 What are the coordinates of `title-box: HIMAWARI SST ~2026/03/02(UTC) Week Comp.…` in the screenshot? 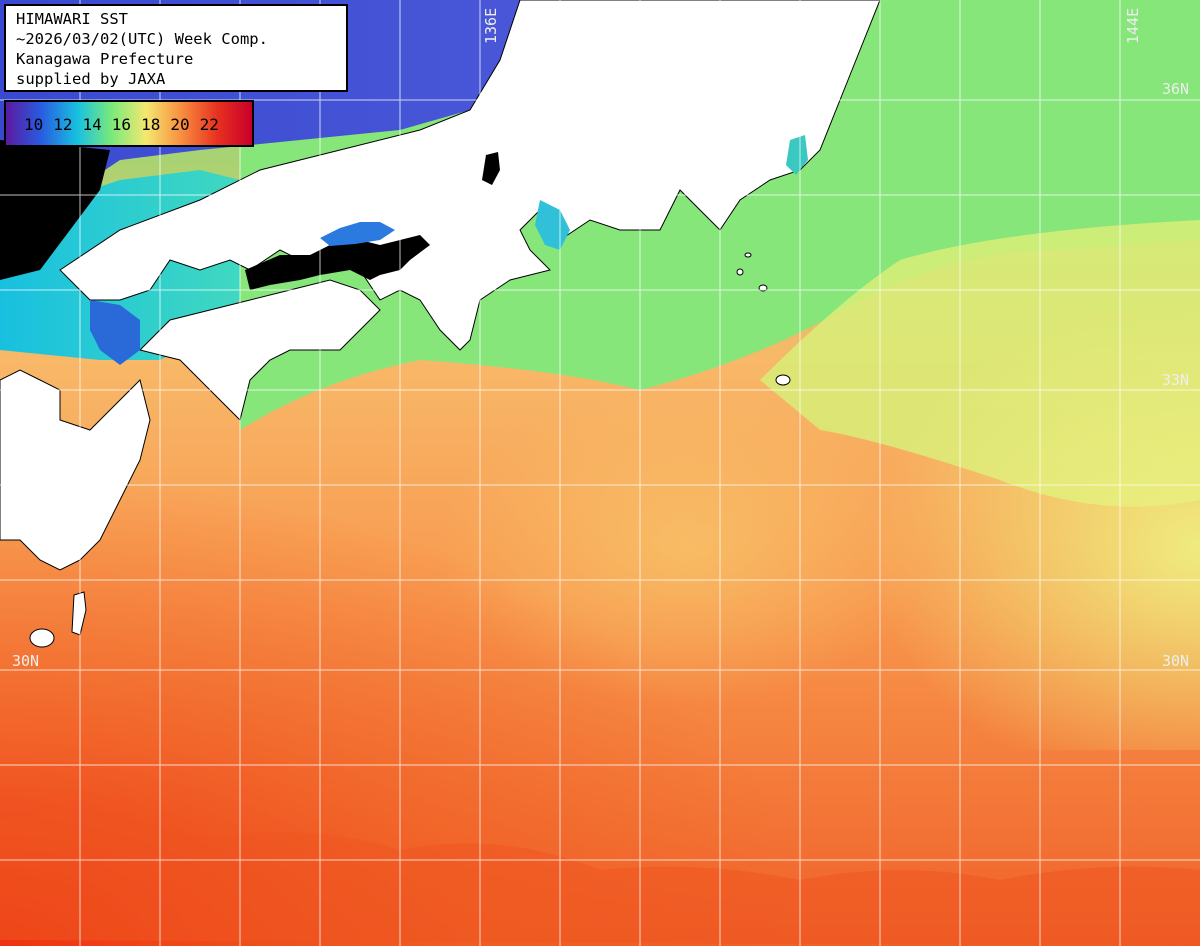 It's located at (176, 48).